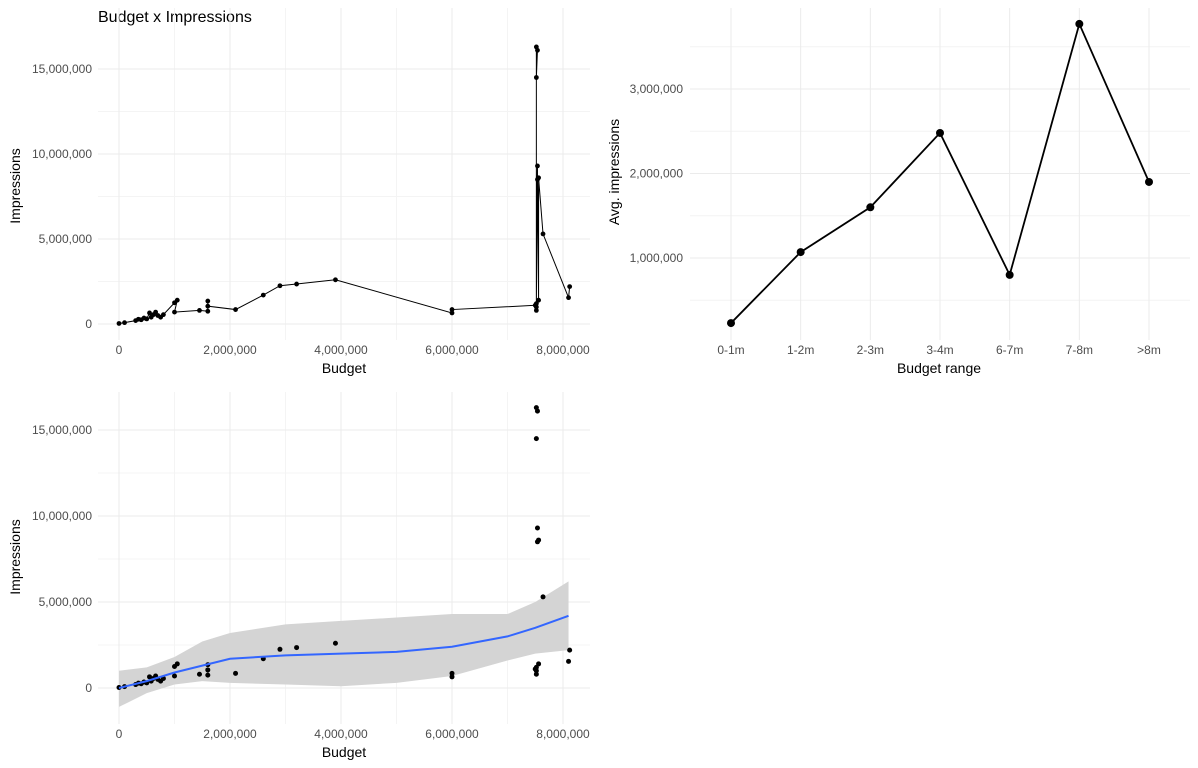 This screenshot has width=1198, height=768. I want to click on panel1-series, so click(344, 185).